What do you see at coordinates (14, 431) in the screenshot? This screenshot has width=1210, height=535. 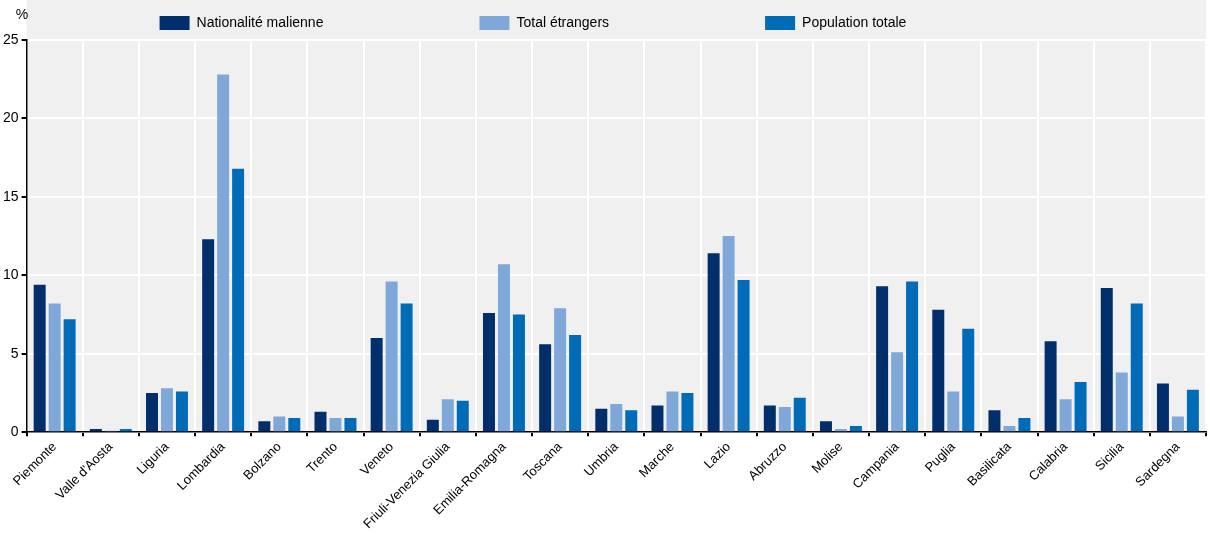 I see `y-tick-label: 0` at bounding box center [14, 431].